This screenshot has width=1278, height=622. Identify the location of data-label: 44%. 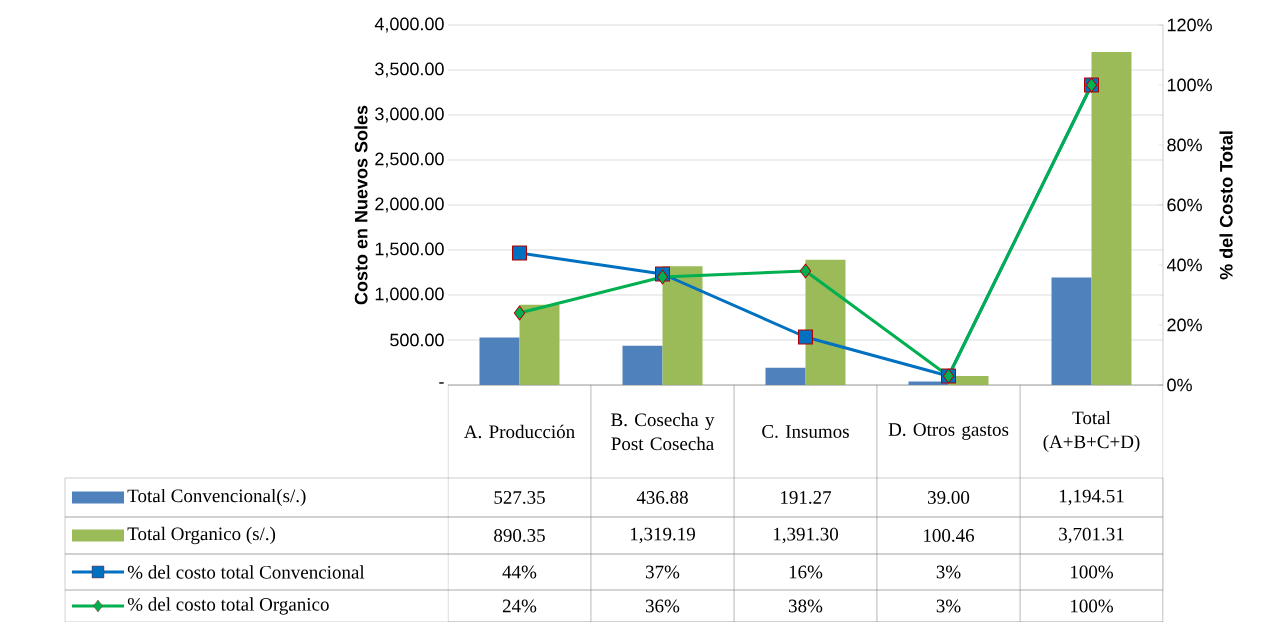
(519, 572).